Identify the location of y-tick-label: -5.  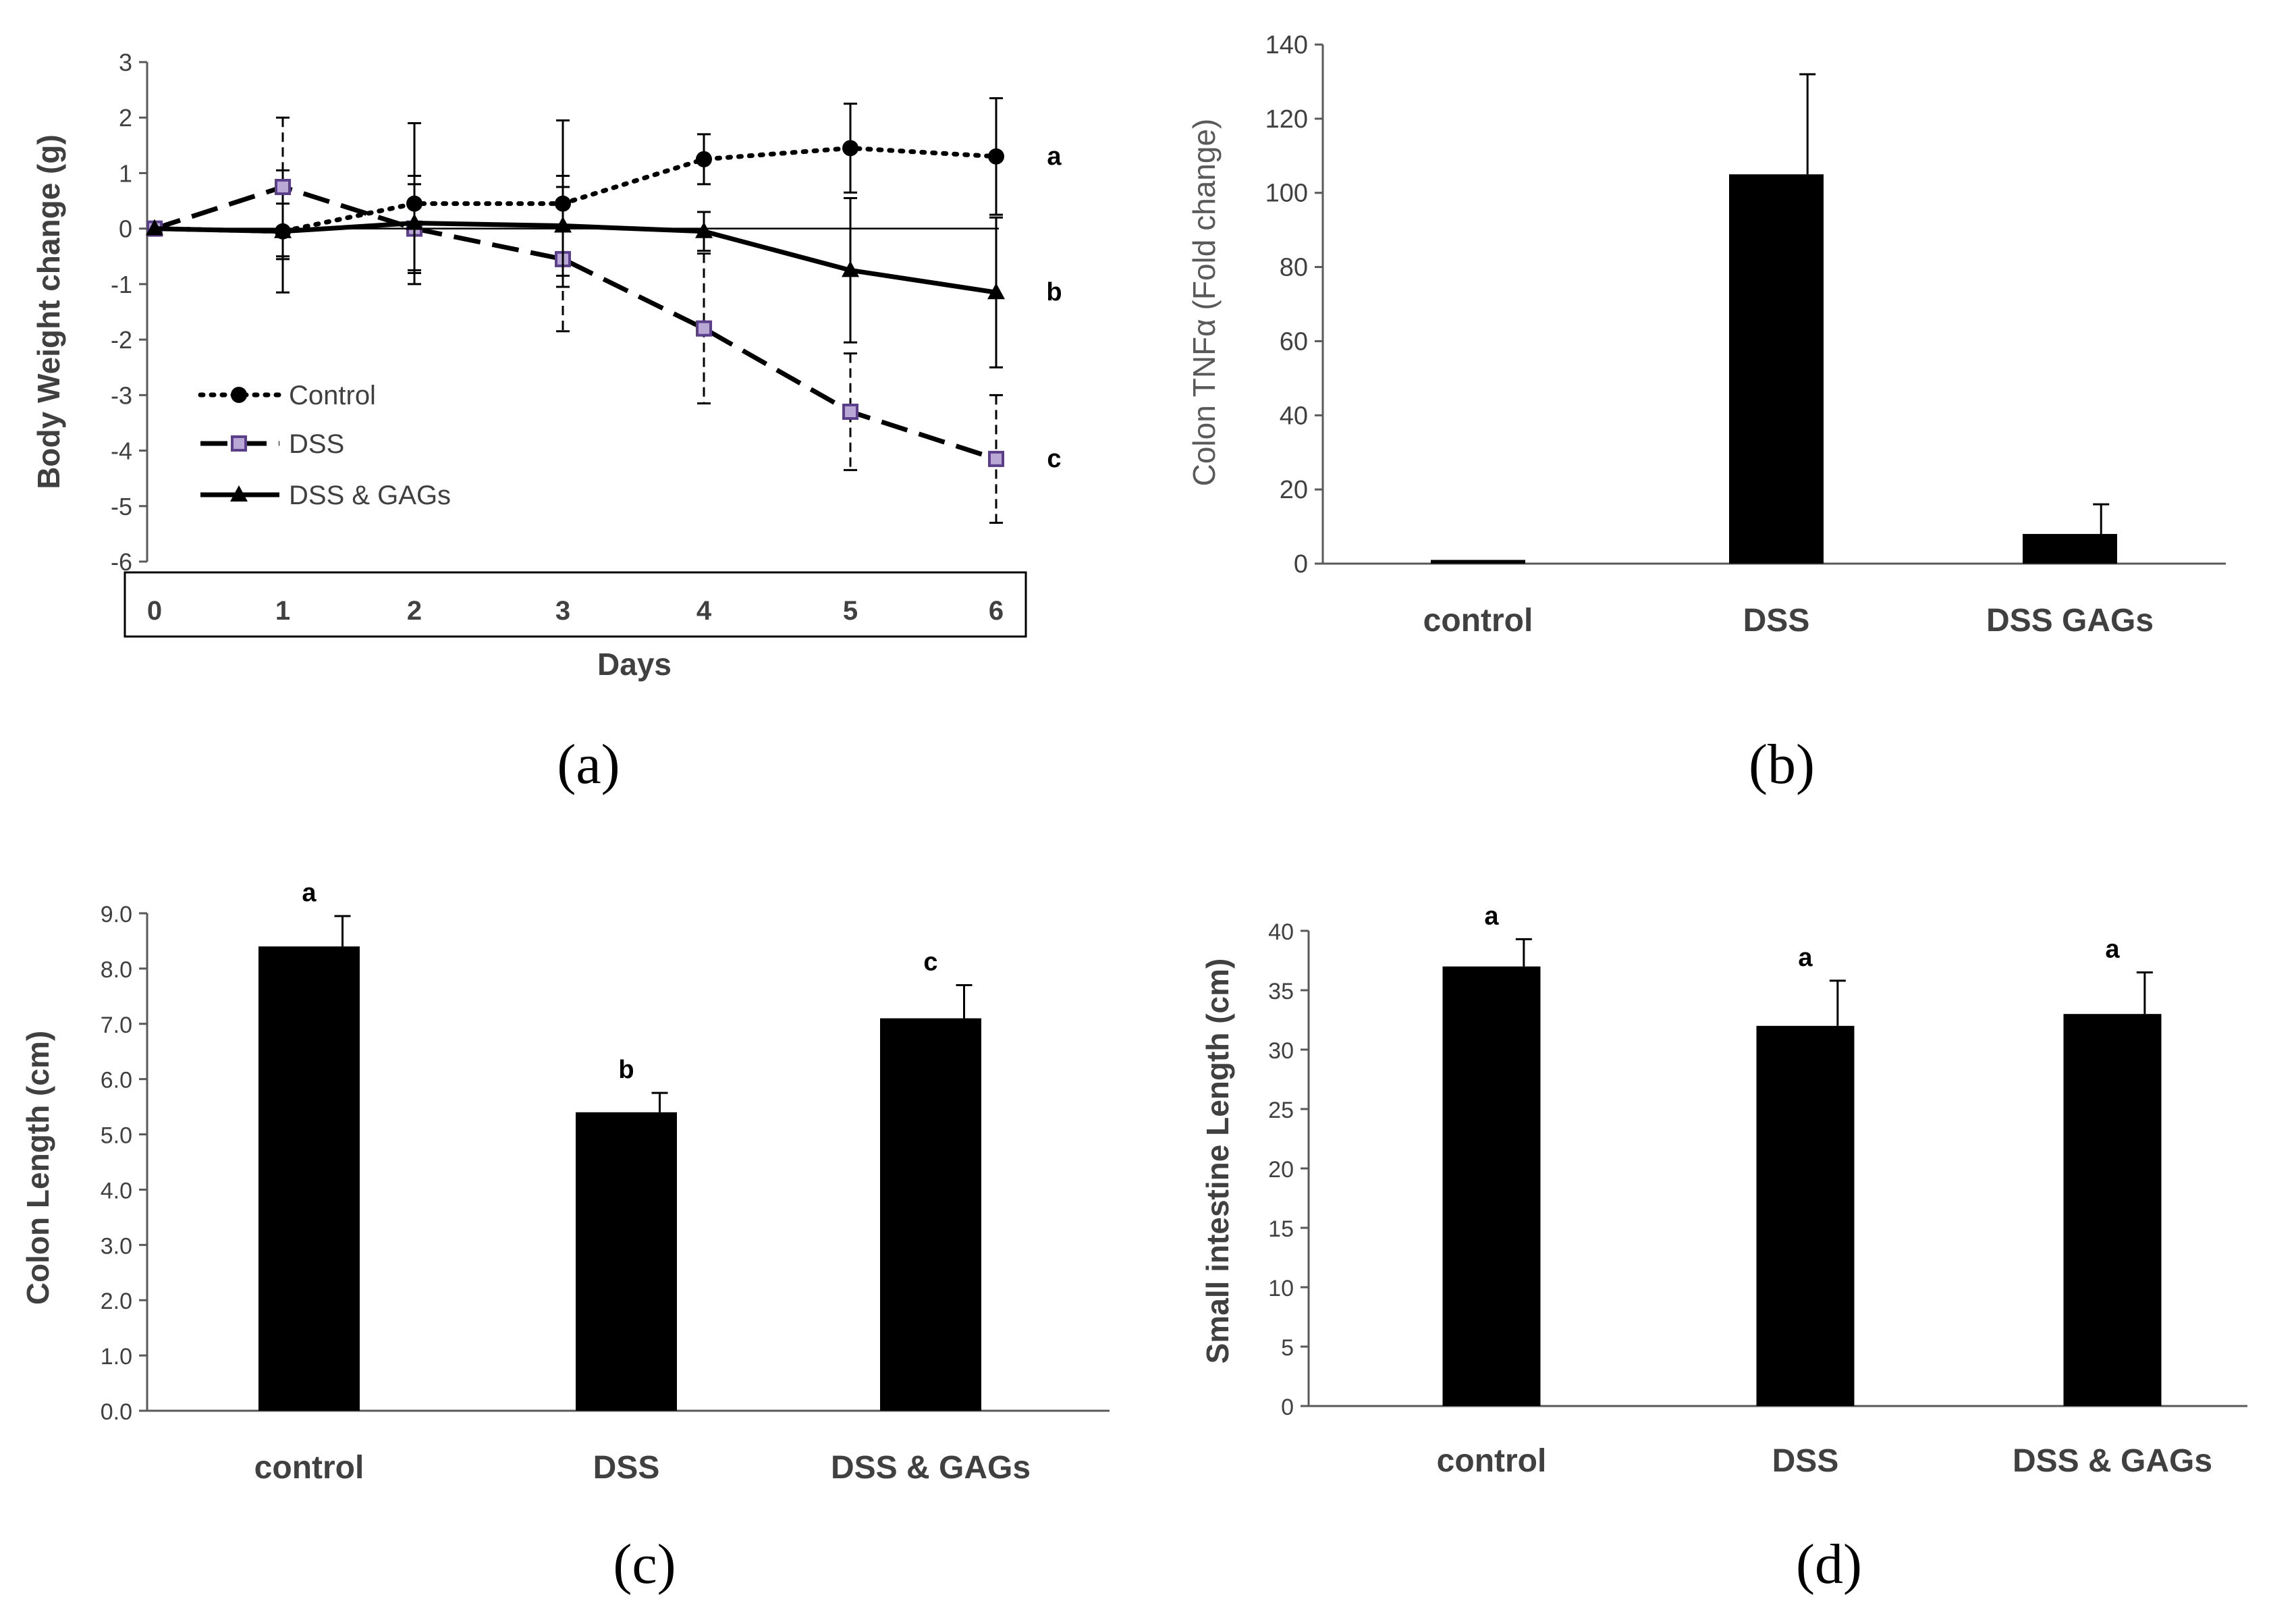
(122, 506).